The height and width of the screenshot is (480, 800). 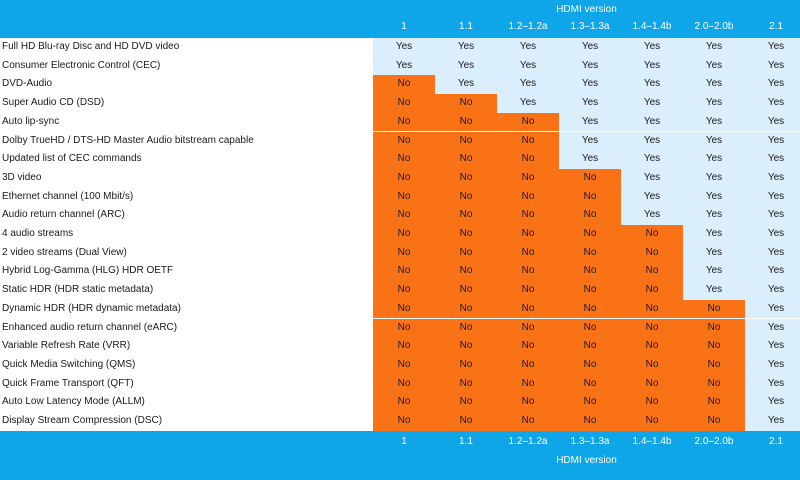 What do you see at coordinates (91, 46) in the screenshot?
I see `feature-label: Full HD Blu-ray Disc and HD DVD video` at bounding box center [91, 46].